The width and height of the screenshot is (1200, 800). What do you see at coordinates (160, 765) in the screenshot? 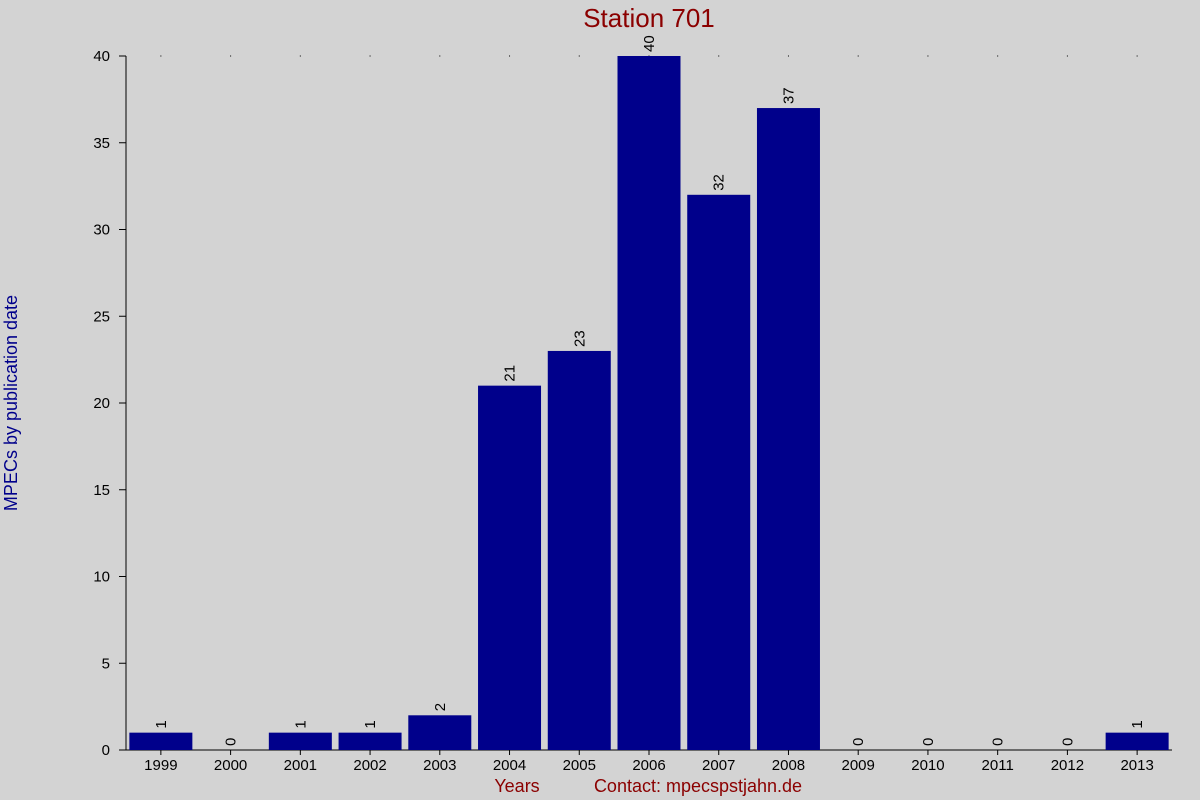
I see `x-tick-label: 1999` at bounding box center [160, 765].